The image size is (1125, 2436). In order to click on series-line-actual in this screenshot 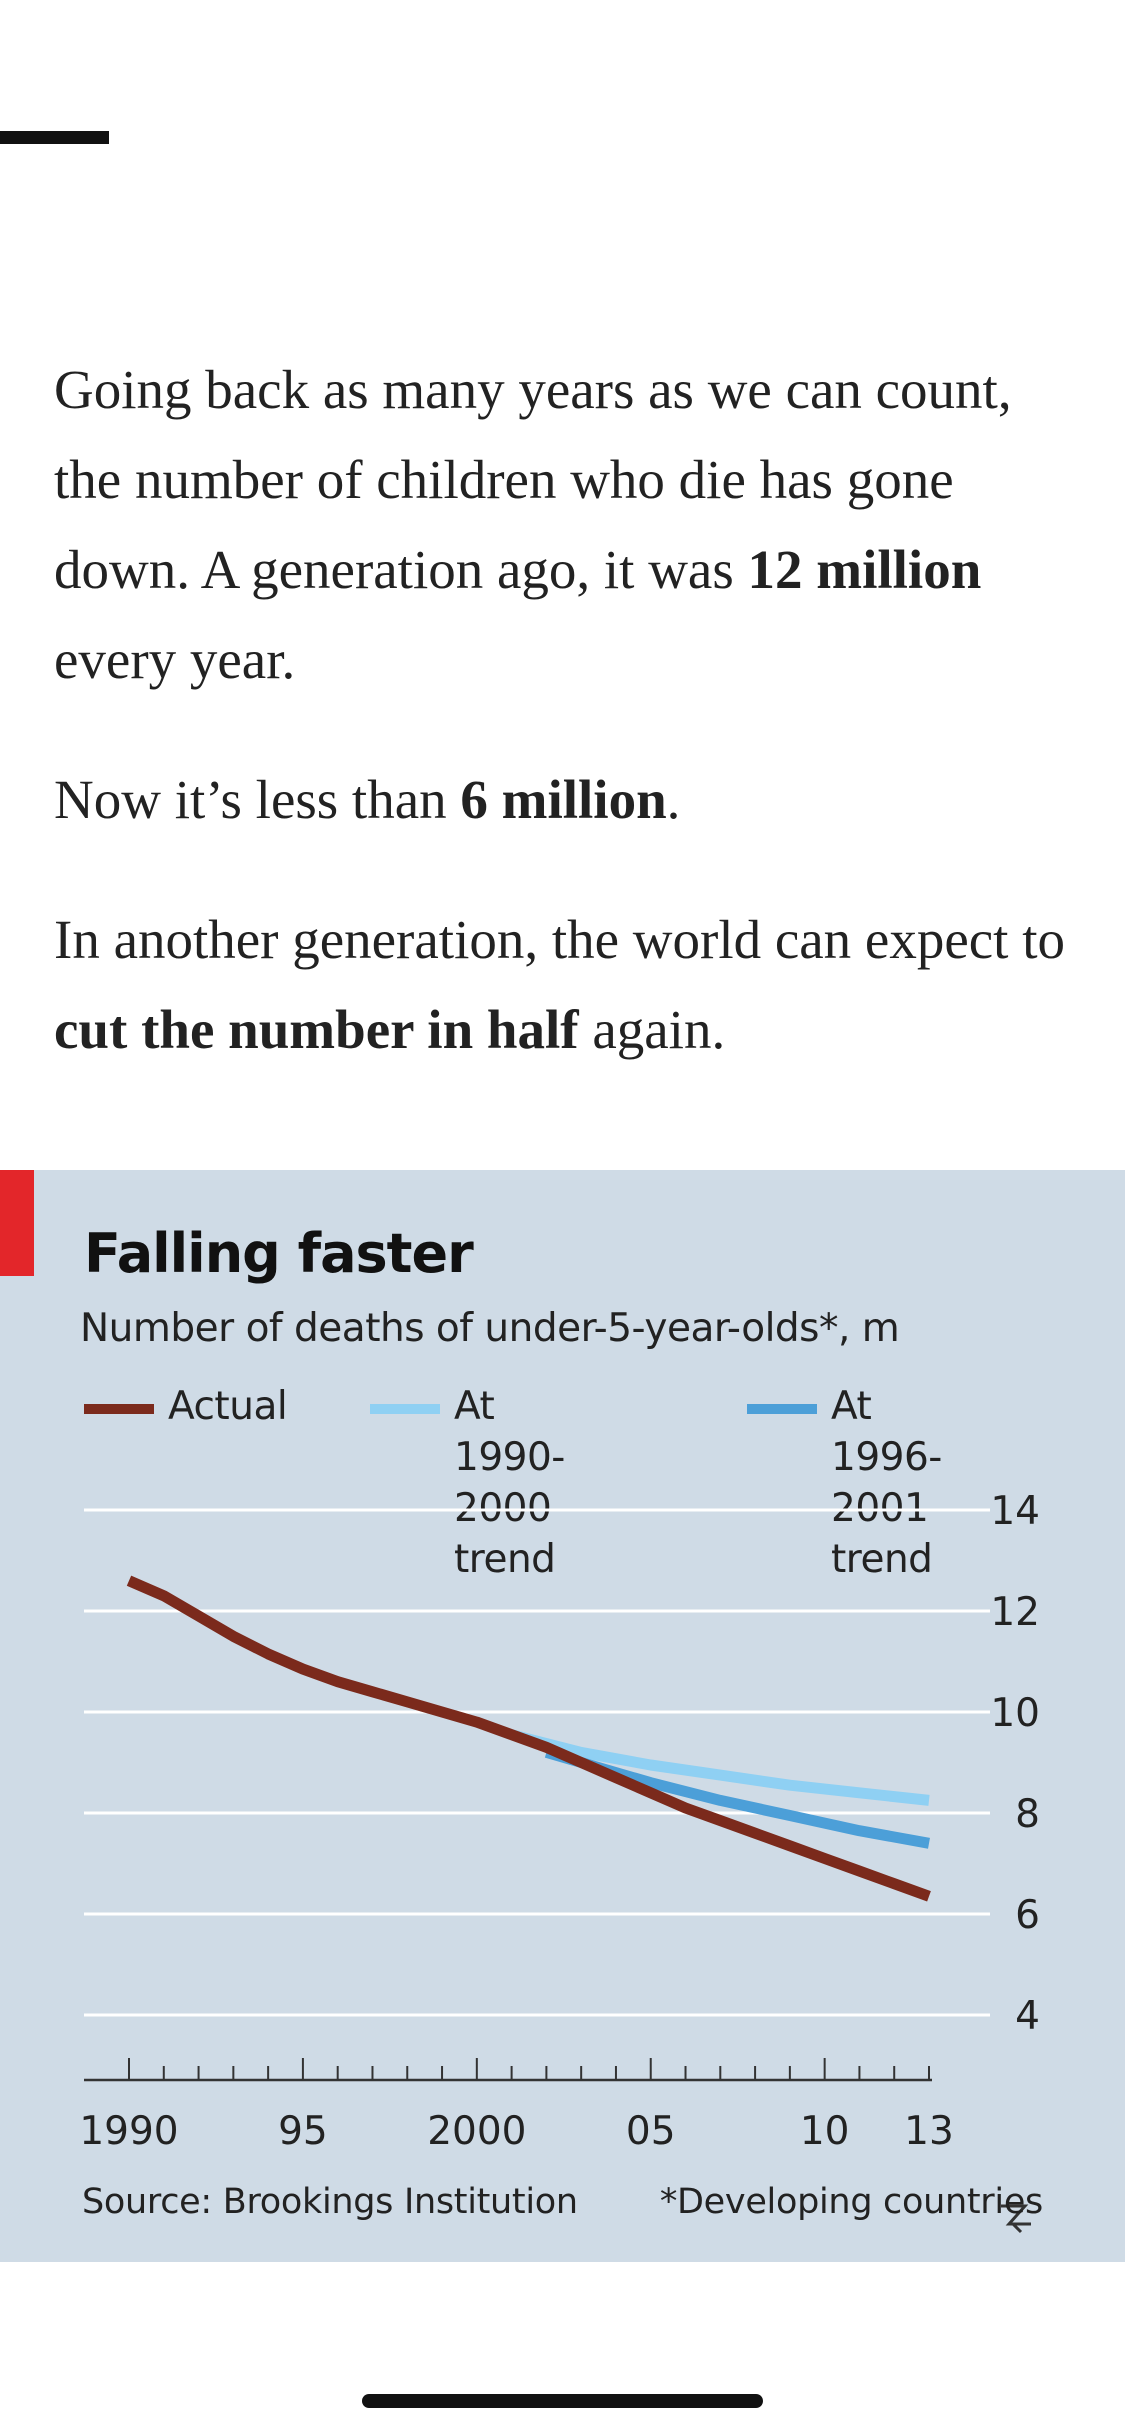, I will do `click(528, 1738)`.